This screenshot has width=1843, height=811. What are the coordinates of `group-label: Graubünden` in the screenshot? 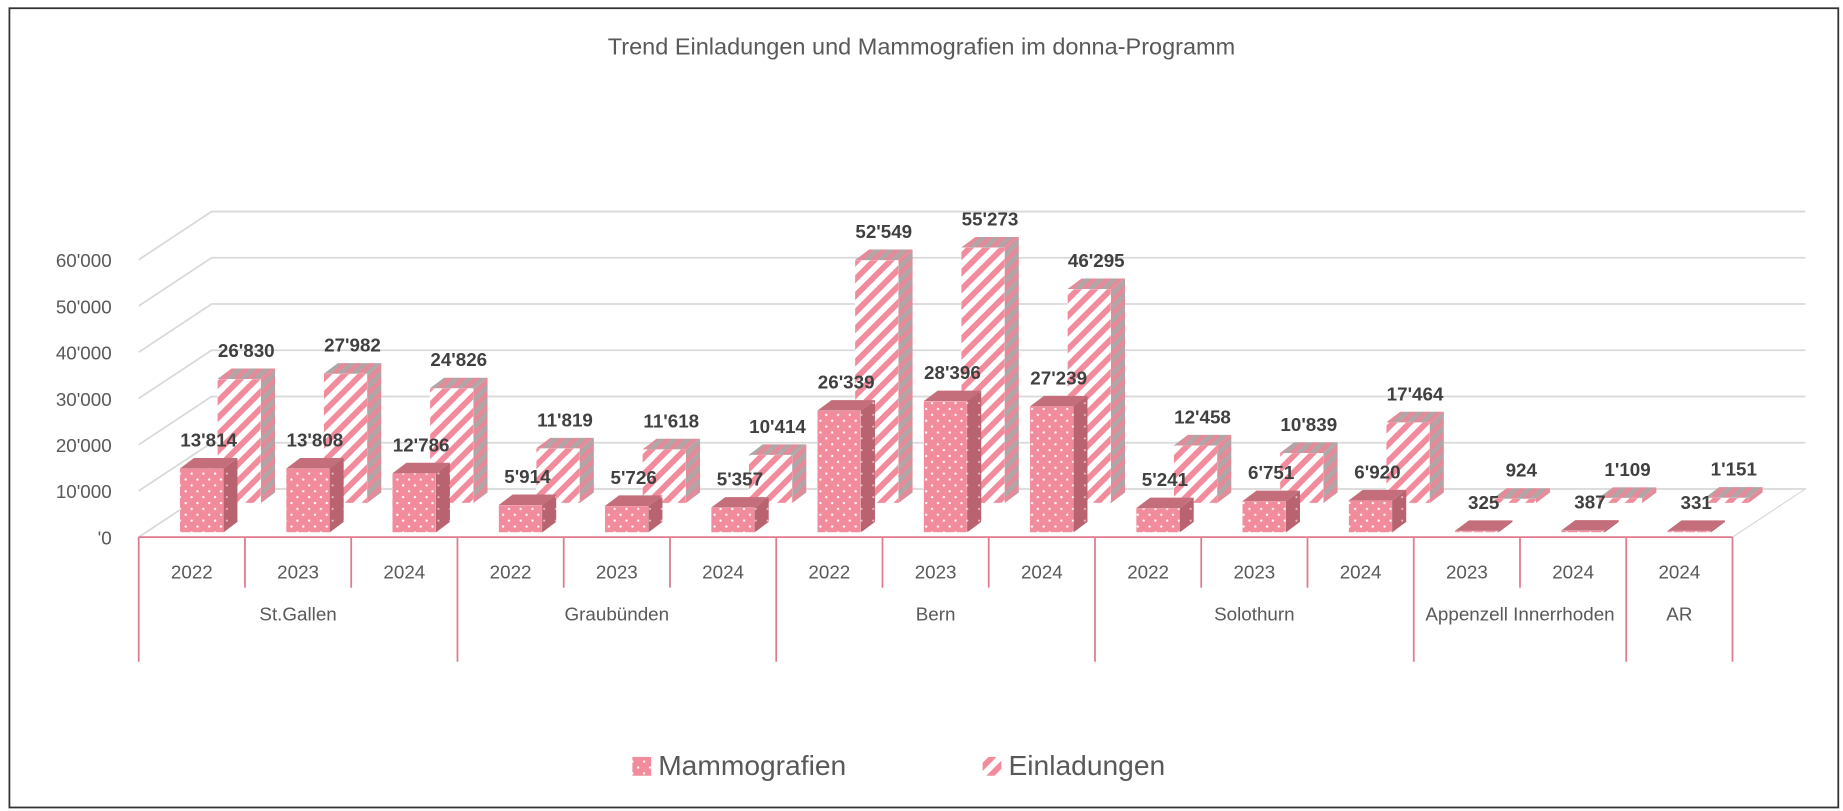 It's located at (617, 615).